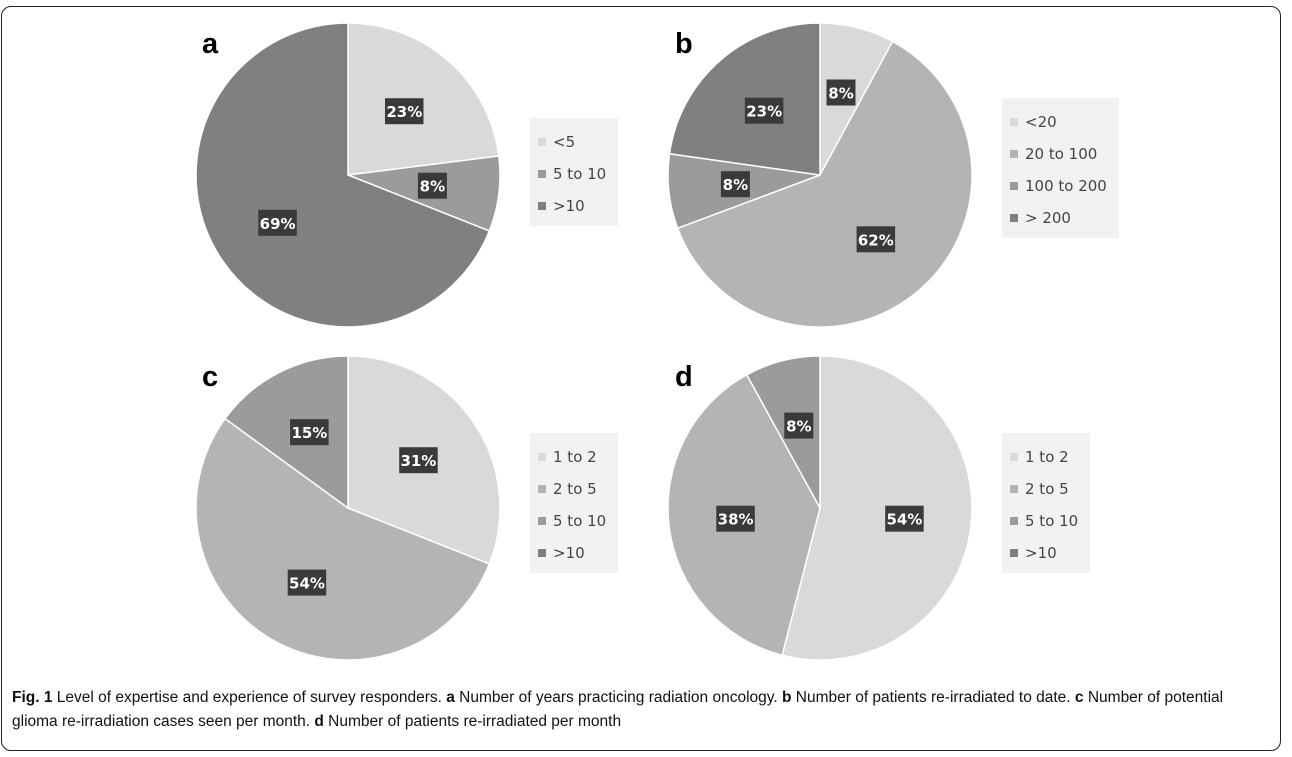 This screenshot has width=1292, height=757. I want to click on caption-letter-b: b, so click(786, 697).